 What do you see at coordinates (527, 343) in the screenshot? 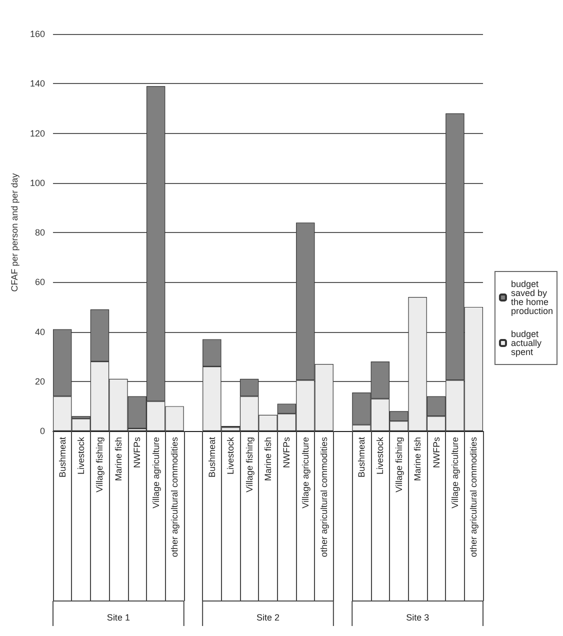
I see `legend-label: budget actually spent` at bounding box center [527, 343].